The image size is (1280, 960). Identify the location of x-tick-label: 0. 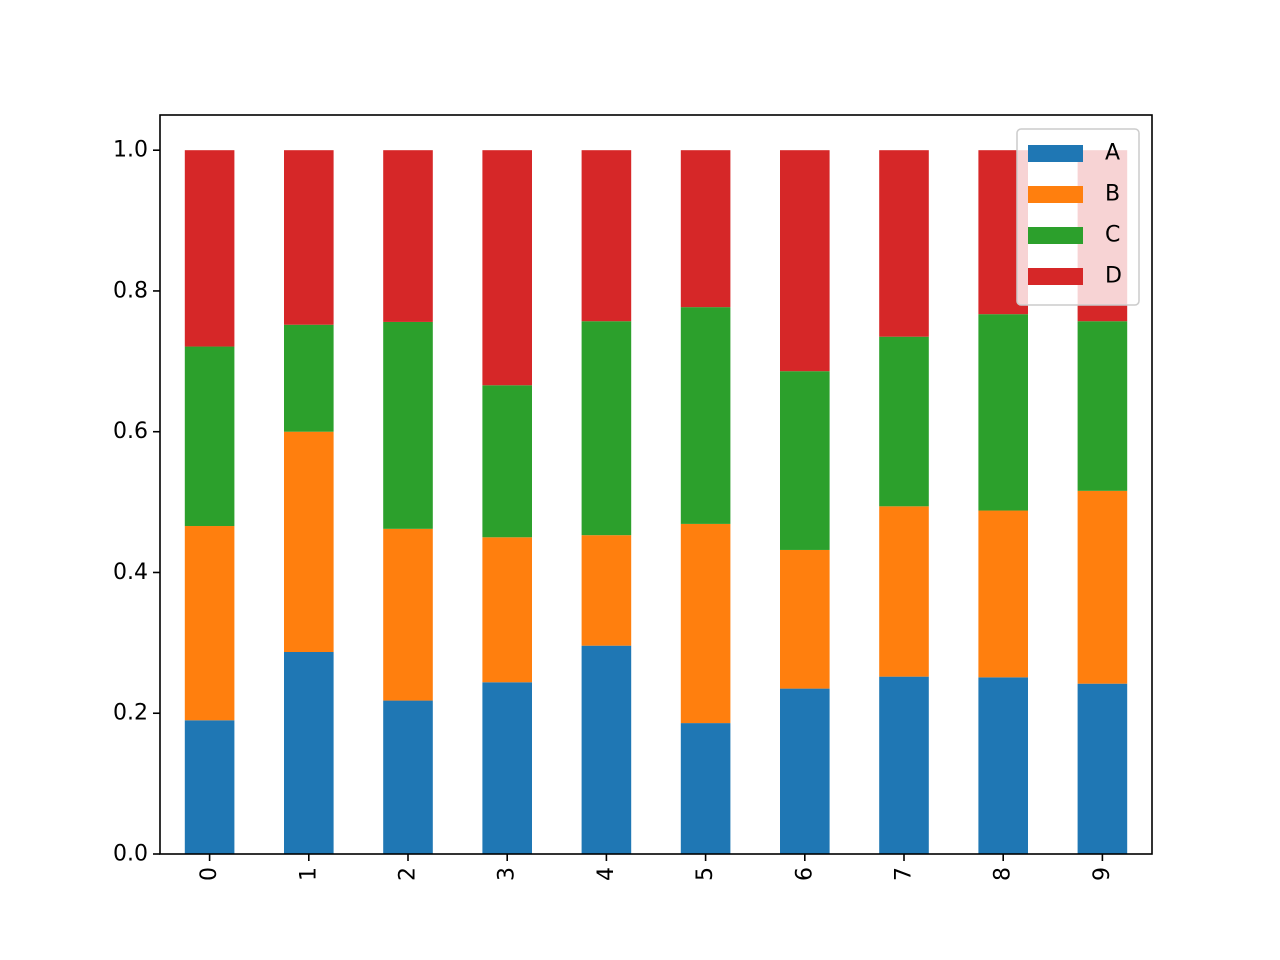
(209, 874).